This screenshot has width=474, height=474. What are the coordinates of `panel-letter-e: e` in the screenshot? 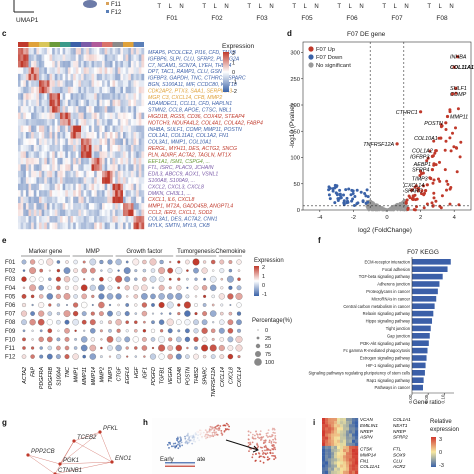 It's located at (4, 240).